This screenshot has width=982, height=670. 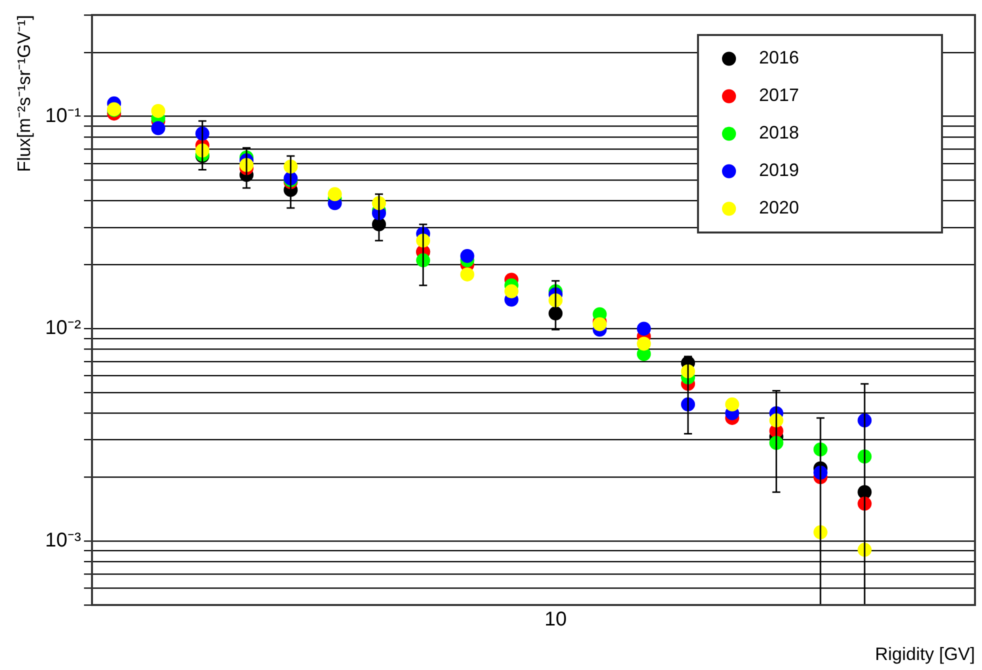 I want to click on legend-label: 2018, so click(x=779, y=132).